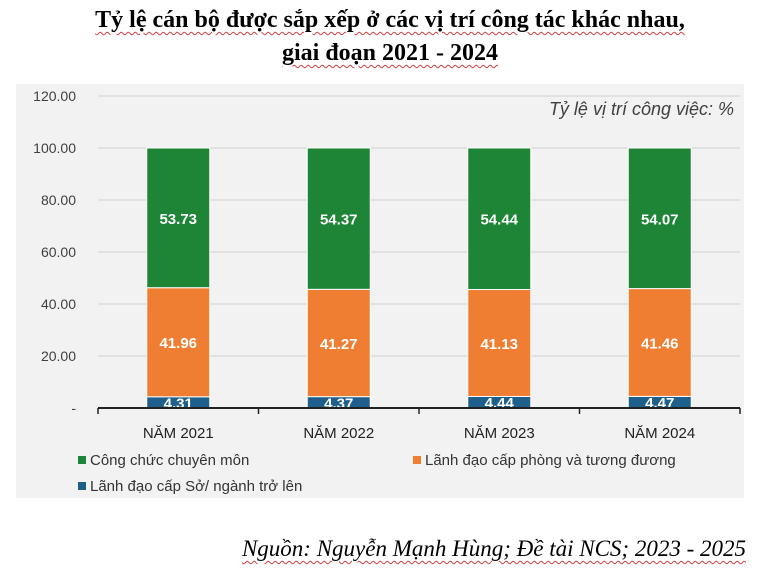  Describe the element at coordinates (196, 486) in the screenshot. I see `legend-label: Lãnh đạo cấp Sở/ ngành trở lên` at that location.